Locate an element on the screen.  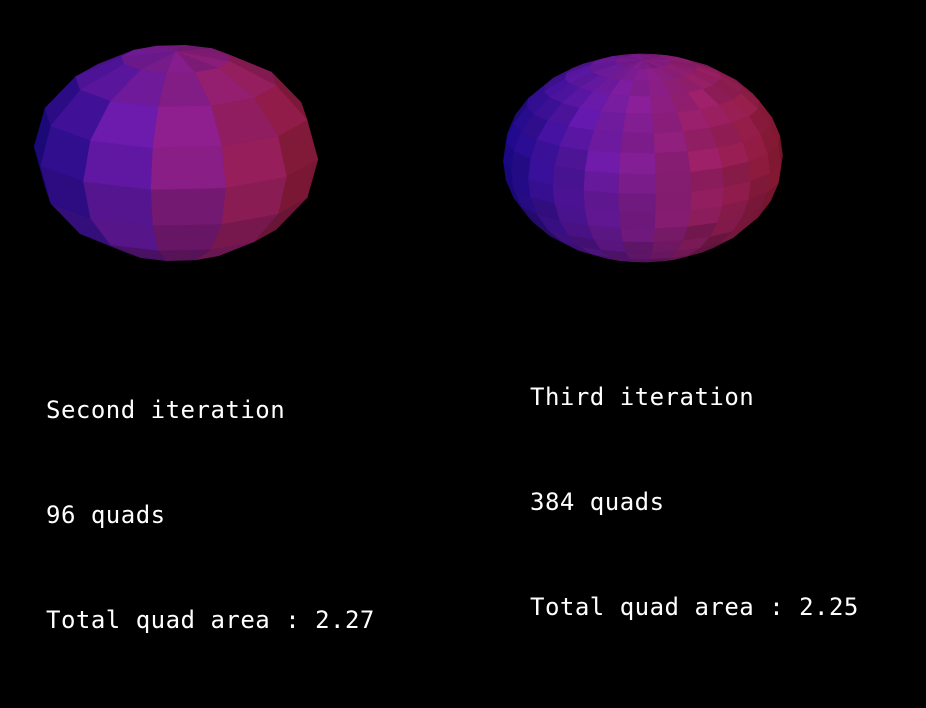
third-iteration-sphere is located at coordinates (643, 158).